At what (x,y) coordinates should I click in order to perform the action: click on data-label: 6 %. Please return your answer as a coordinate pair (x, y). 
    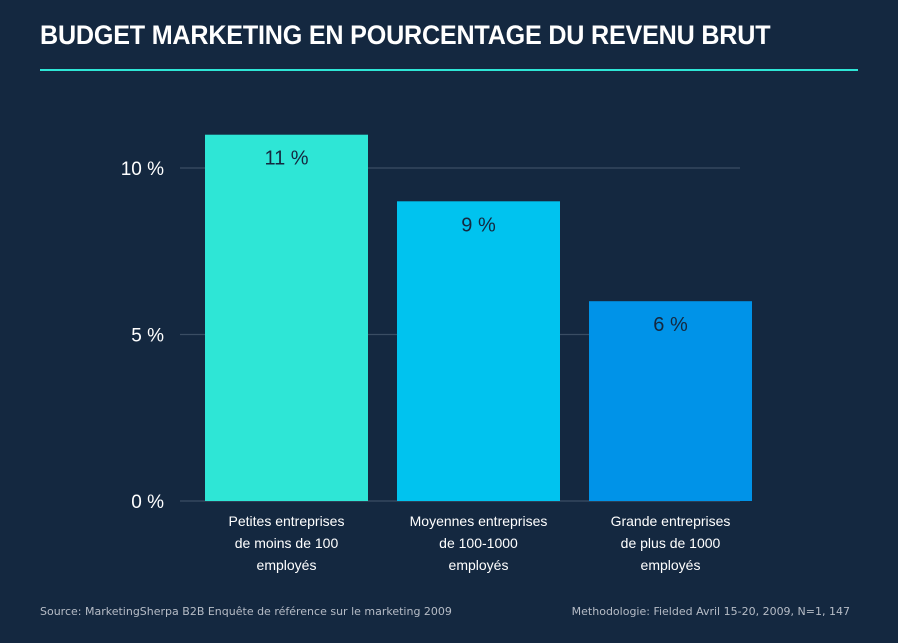
    Looking at the image, I should click on (670, 325).